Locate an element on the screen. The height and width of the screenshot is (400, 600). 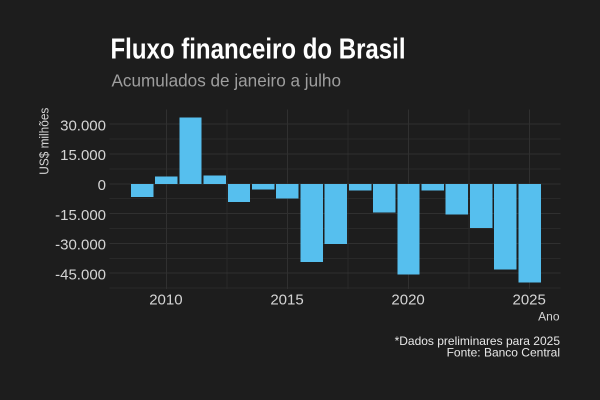
svg-text: *Dados preliminares para 2025 is located at coordinates (478, 341).